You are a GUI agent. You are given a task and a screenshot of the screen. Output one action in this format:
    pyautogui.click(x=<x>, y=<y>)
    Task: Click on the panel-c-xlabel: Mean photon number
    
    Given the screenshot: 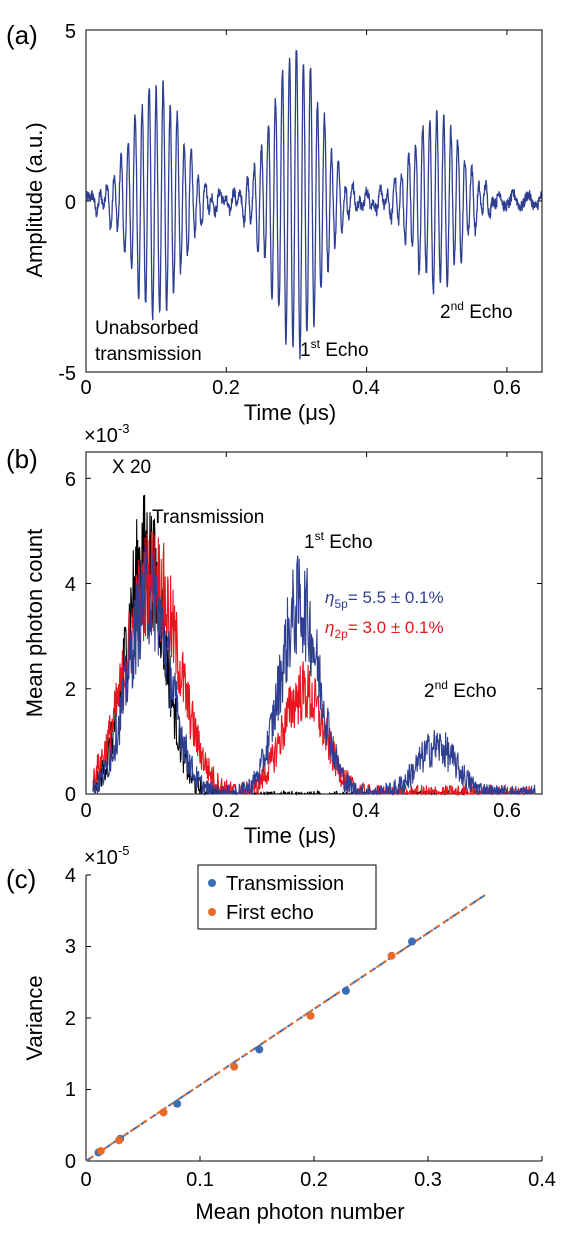 What is the action you would take?
    pyautogui.click(x=299, y=1211)
    